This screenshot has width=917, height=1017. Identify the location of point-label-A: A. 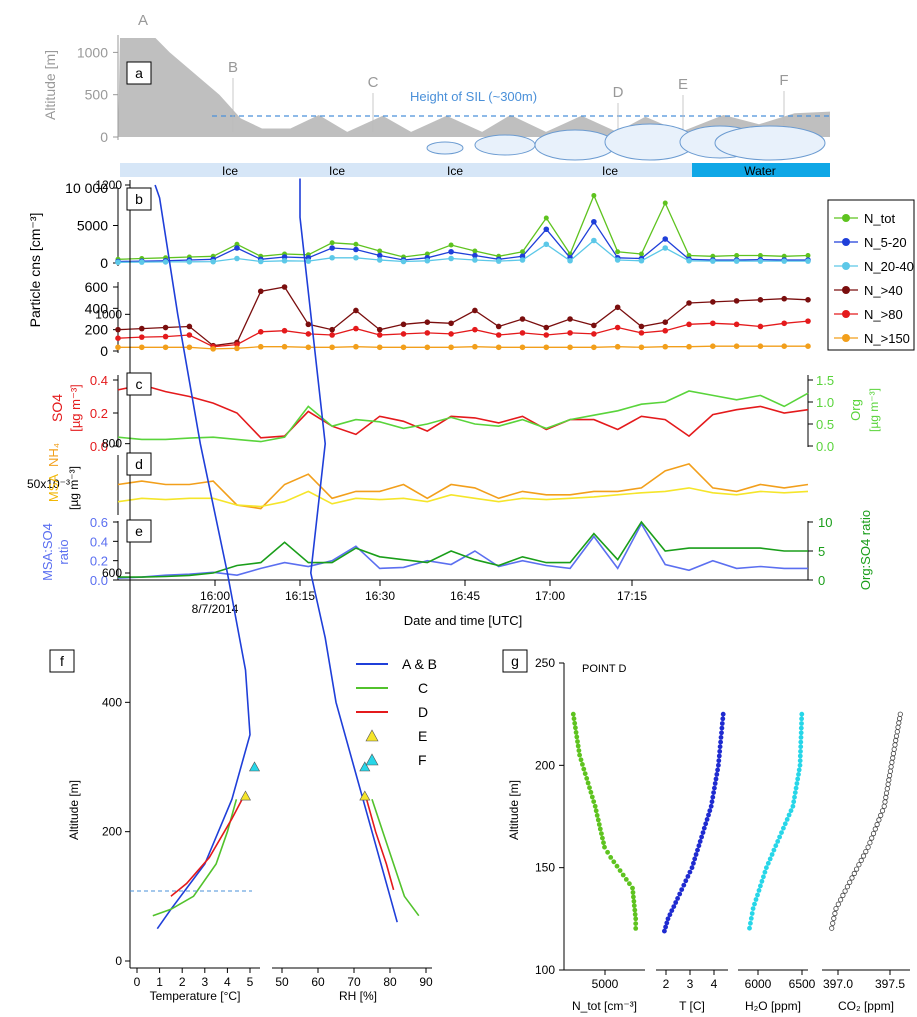
(143, 20).